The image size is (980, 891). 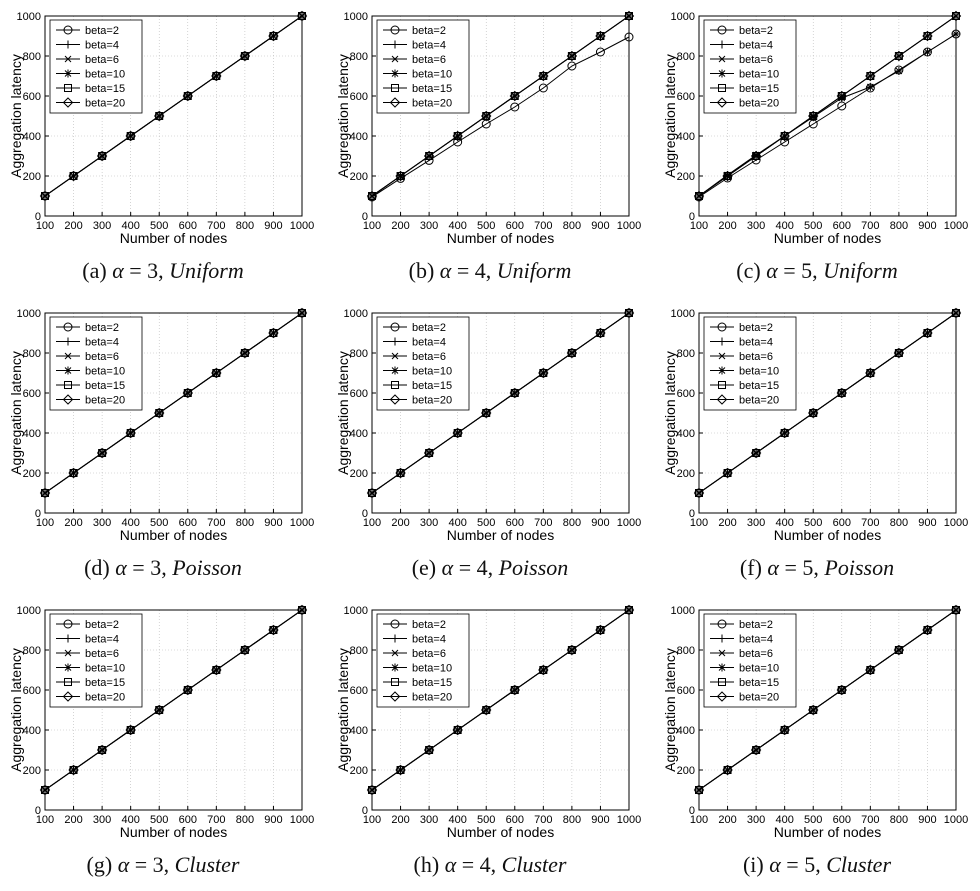 What do you see at coordinates (500, 832) in the screenshot?
I see `x-axis-label: Number of nodes` at bounding box center [500, 832].